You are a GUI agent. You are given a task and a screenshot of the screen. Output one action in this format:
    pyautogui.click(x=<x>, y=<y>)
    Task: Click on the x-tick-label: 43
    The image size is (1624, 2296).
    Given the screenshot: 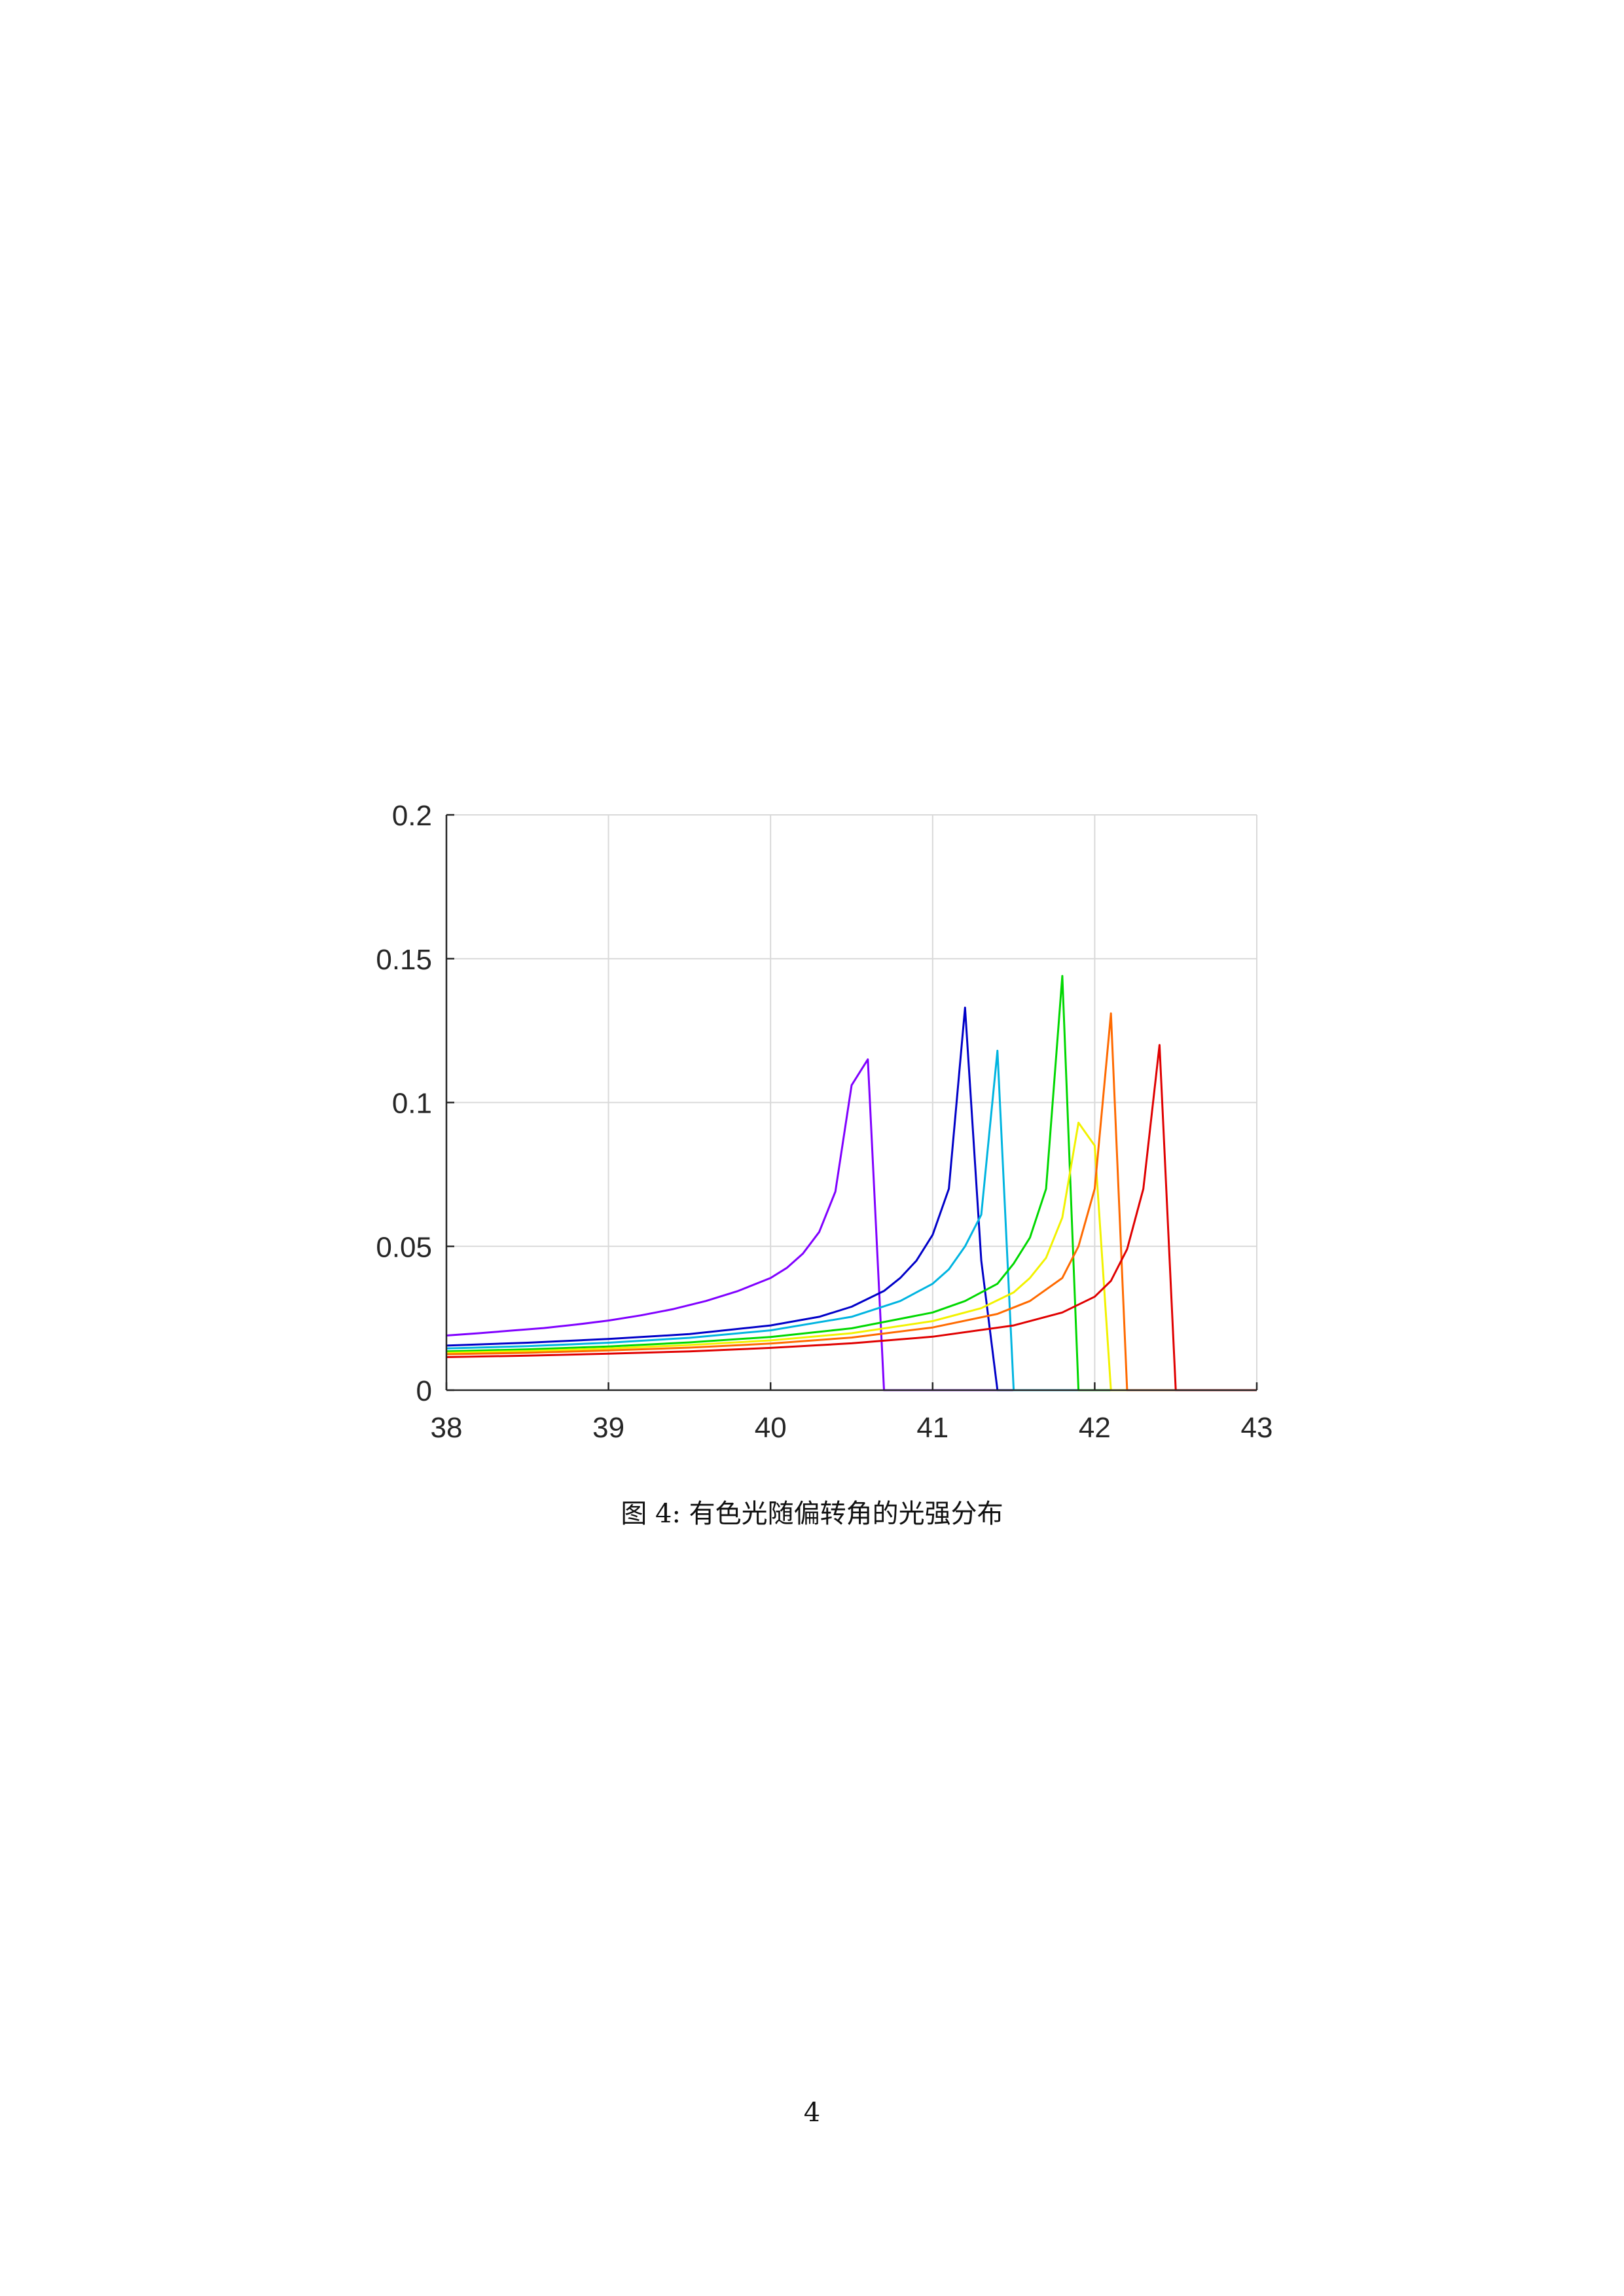 What is the action you would take?
    pyautogui.click(x=1257, y=1428)
    